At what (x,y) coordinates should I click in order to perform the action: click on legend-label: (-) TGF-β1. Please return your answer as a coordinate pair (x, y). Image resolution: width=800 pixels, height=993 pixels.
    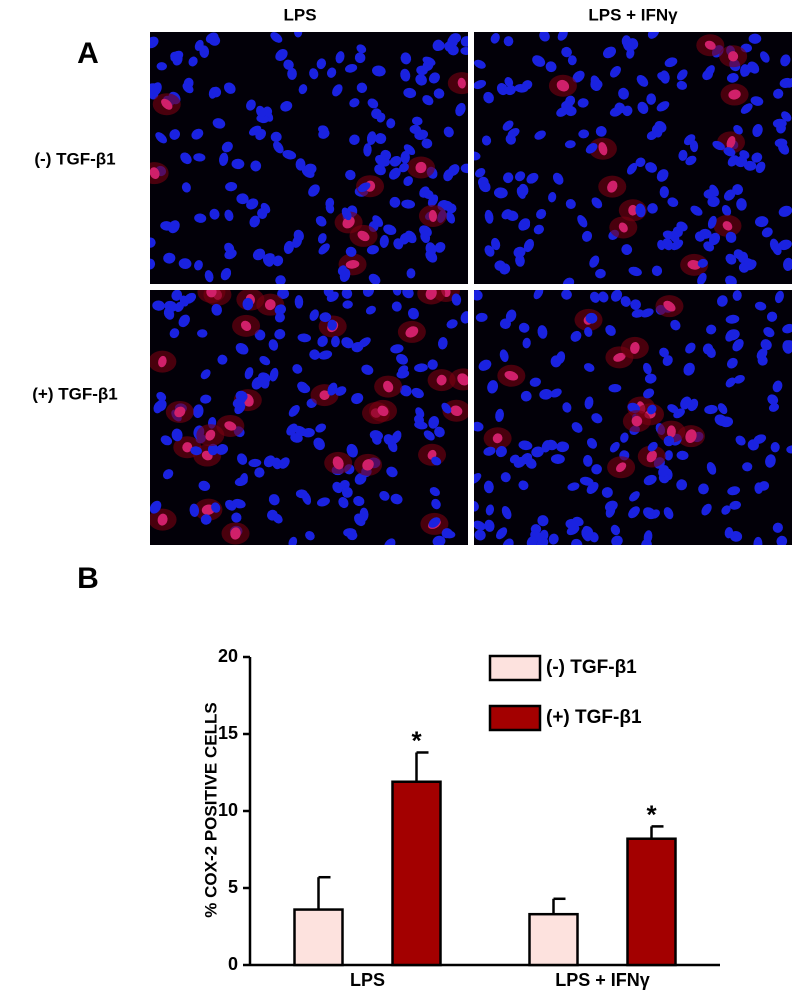
    Looking at the image, I should click on (591, 667).